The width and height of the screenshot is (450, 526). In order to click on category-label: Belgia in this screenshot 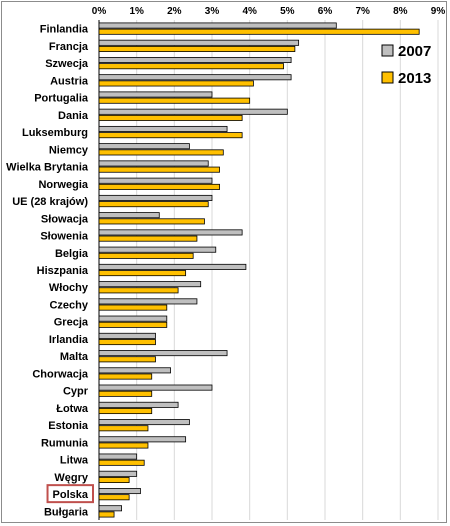, I will do `click(72, 254)`.